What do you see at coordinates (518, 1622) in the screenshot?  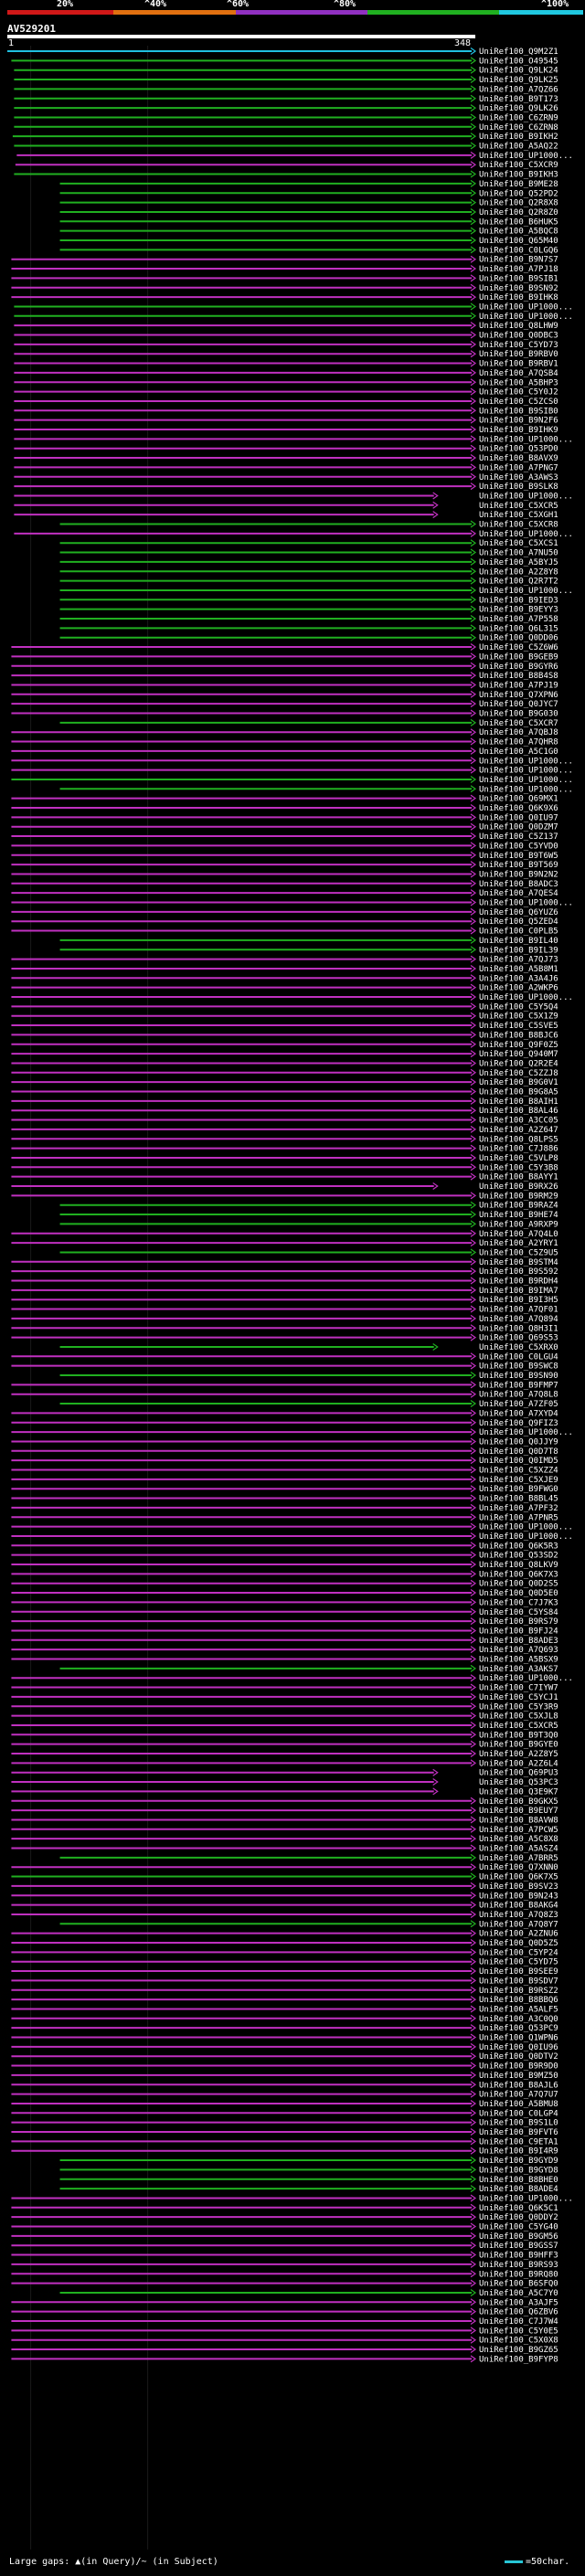 I see `hit-label: UniRef100_B9RS79` at bounding box center [518, 1622].